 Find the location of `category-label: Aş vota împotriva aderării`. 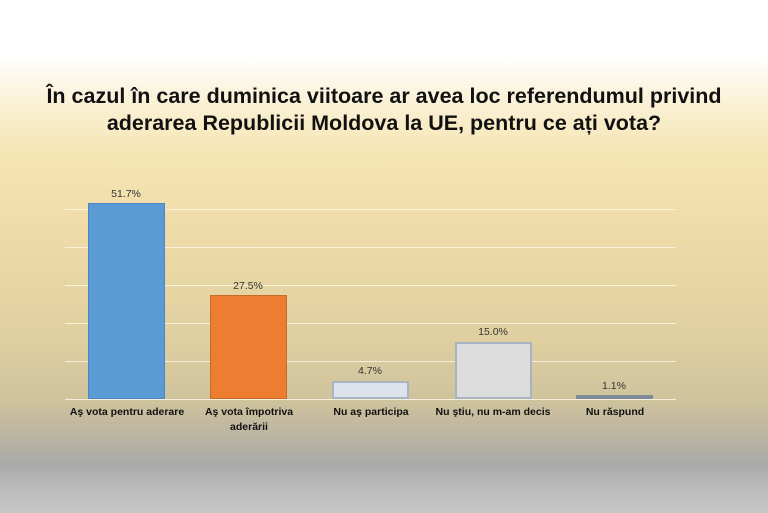

category-label: Aş vota împotriva aderării is located at coordinates (249, 420).